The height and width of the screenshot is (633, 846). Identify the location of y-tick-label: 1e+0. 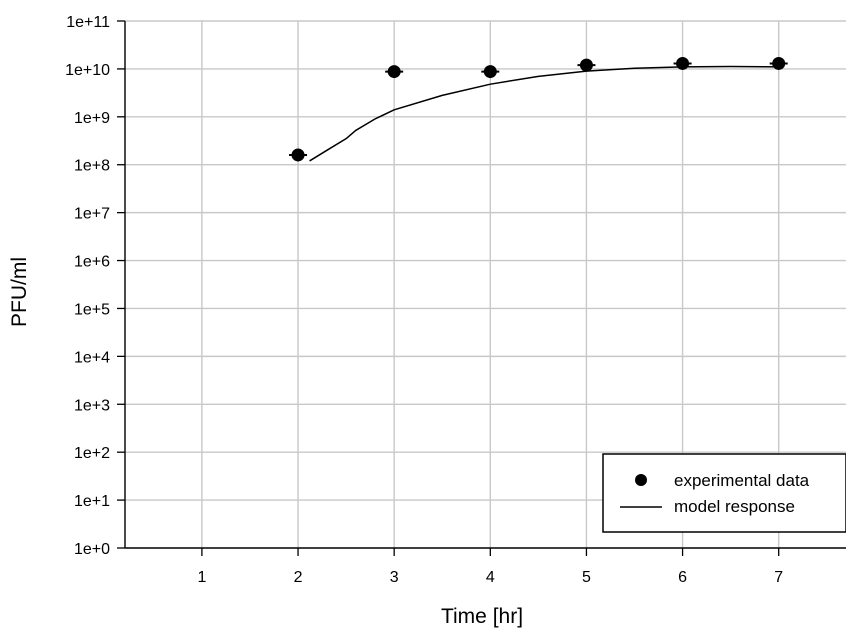
(92, 549).